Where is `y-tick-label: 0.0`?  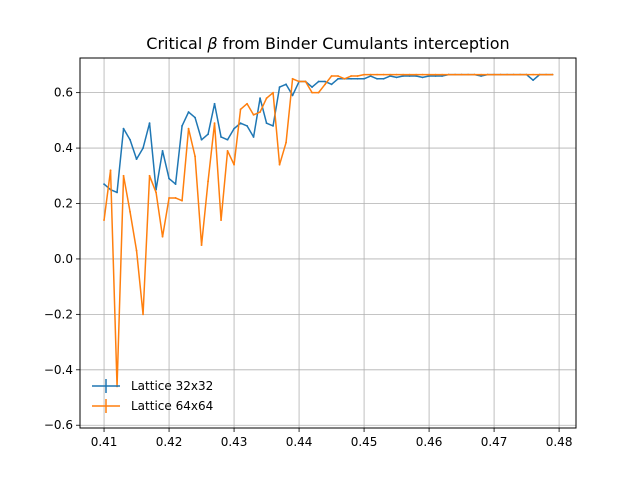
y-tick-label: 0.0 is located at coordinates (63, 259).